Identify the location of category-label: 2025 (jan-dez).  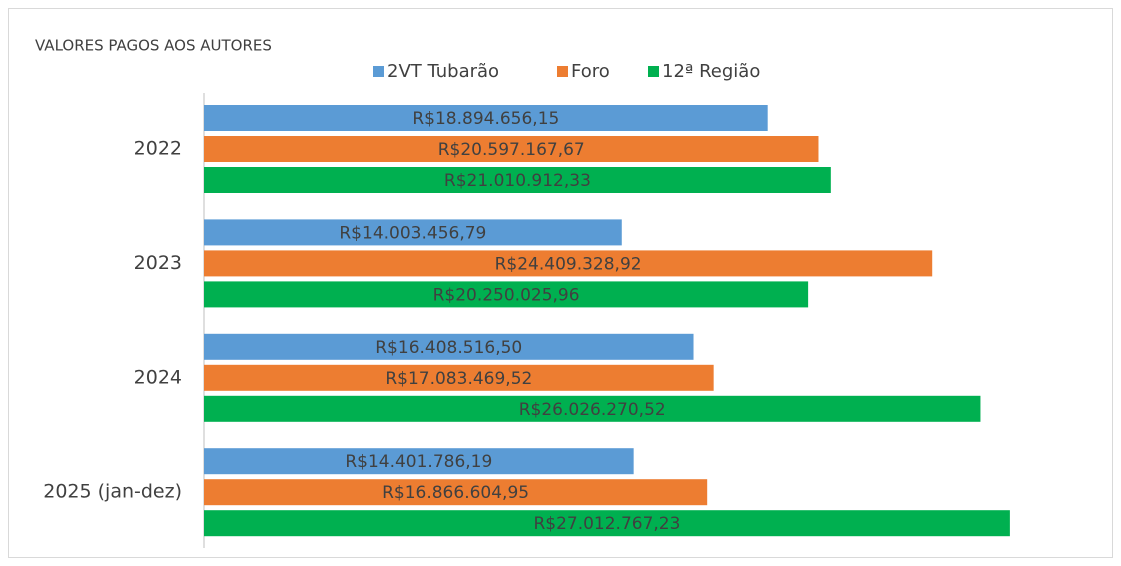
(112, 492).